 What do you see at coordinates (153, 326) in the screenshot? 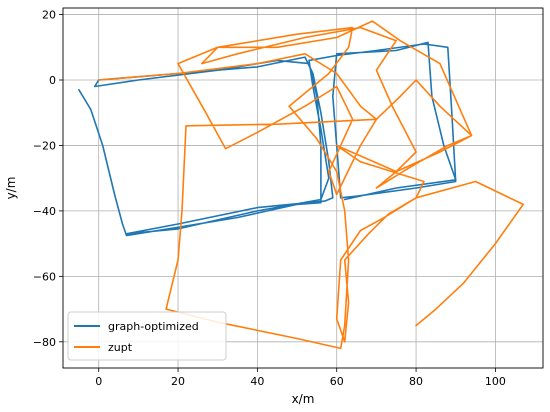
I see `legend-label-graph-optimized: graph-optimized` at bounding box center [153, 326].